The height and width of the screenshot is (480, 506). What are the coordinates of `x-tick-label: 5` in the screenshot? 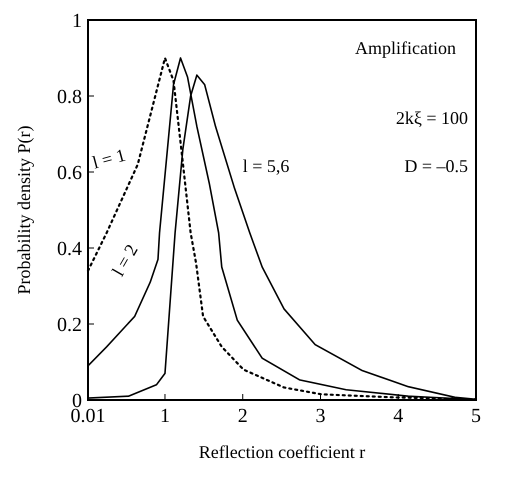 It's located at (476, 416).